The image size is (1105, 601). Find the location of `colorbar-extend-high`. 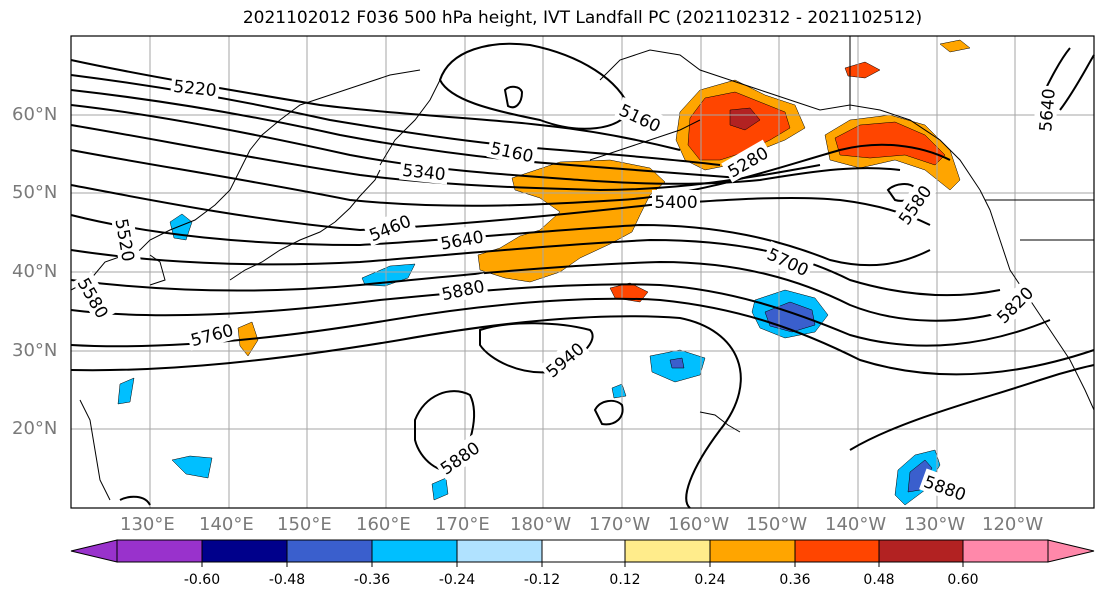

colorbar-extend-high is located at coordinates (1071, 551).